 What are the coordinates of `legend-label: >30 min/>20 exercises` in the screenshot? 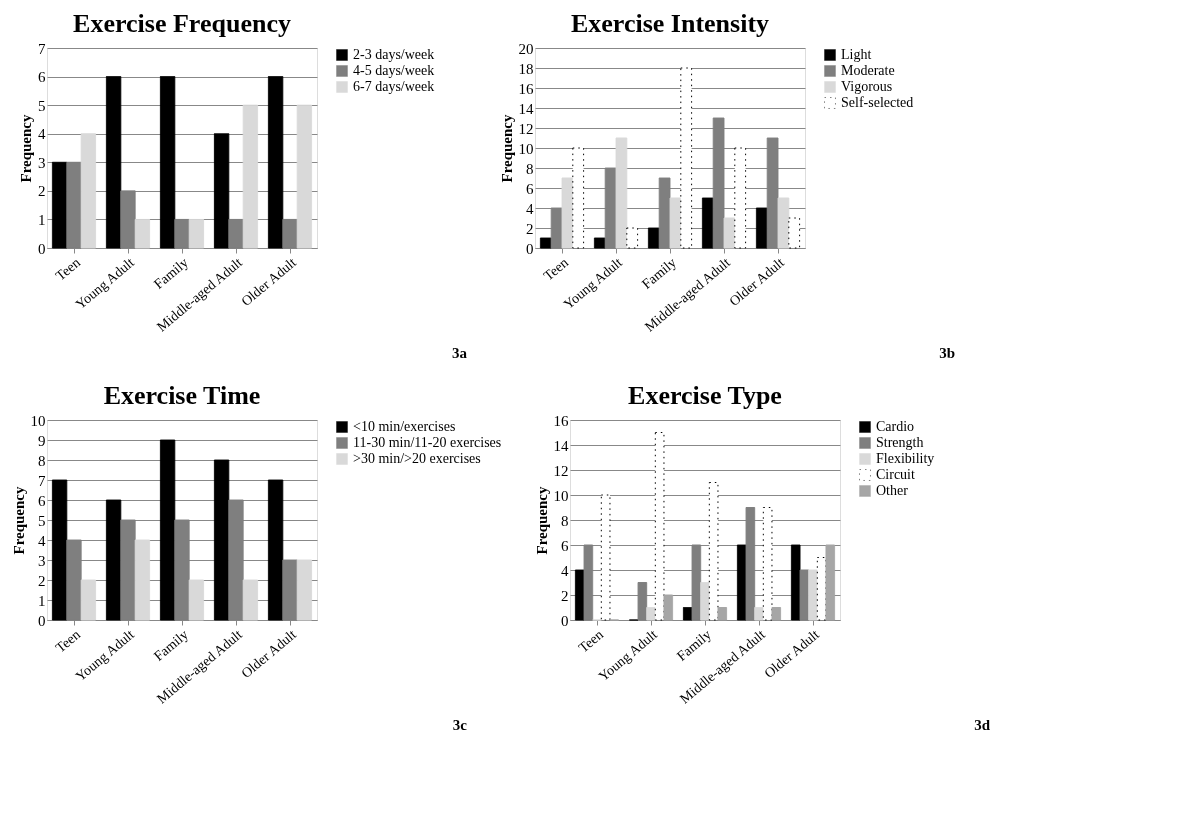 It's located at (417, 458).